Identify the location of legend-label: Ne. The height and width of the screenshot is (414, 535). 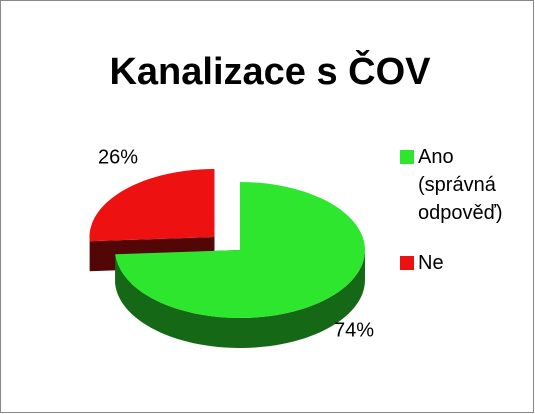
(431, 263).